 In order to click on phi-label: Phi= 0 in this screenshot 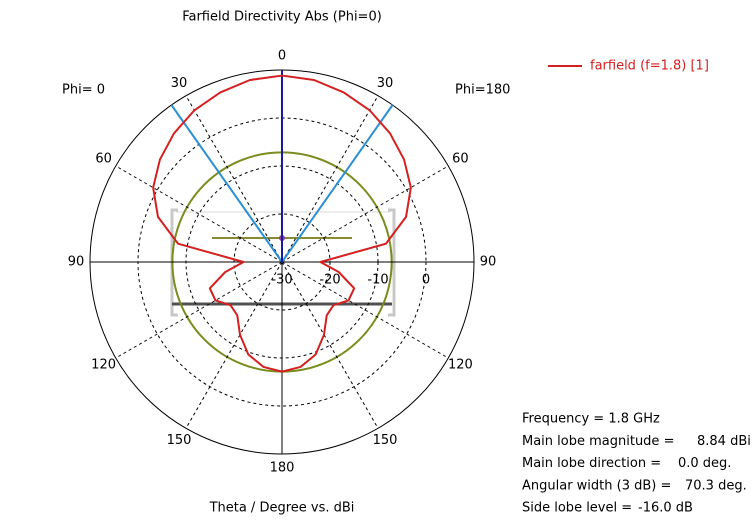, I will do `click(83, 90)`.